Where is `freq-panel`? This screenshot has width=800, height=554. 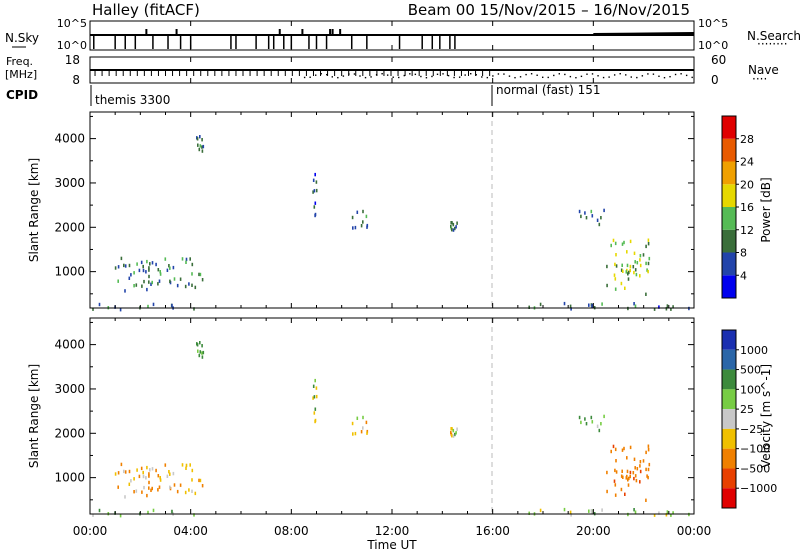 freq-panel is located at coordinates (392, 74).